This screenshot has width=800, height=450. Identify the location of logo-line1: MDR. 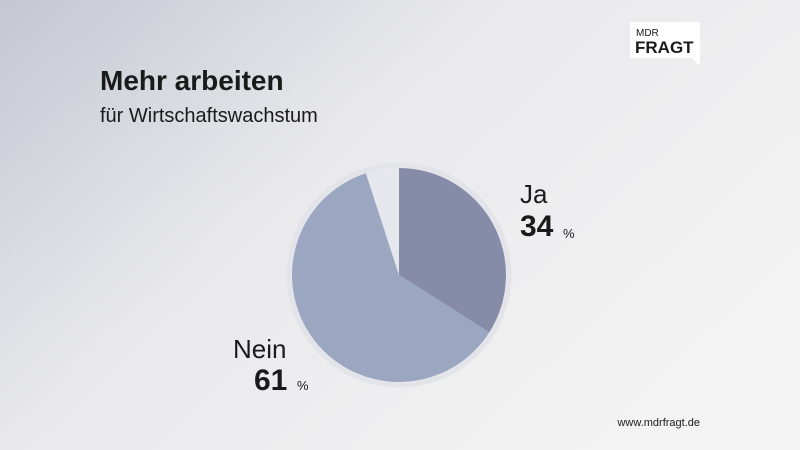
(647, 33).